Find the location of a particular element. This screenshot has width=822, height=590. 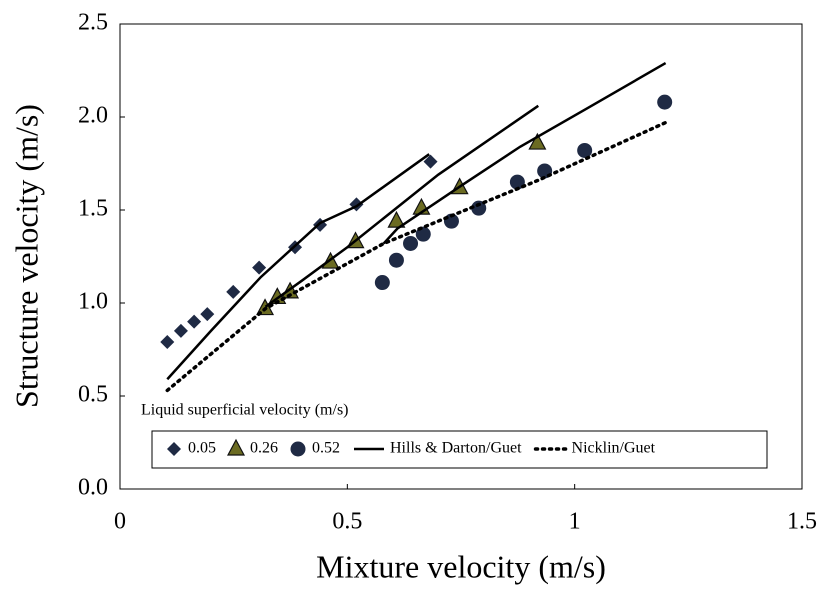

legend-label: 0.05 is located at coordinates (202, 448).